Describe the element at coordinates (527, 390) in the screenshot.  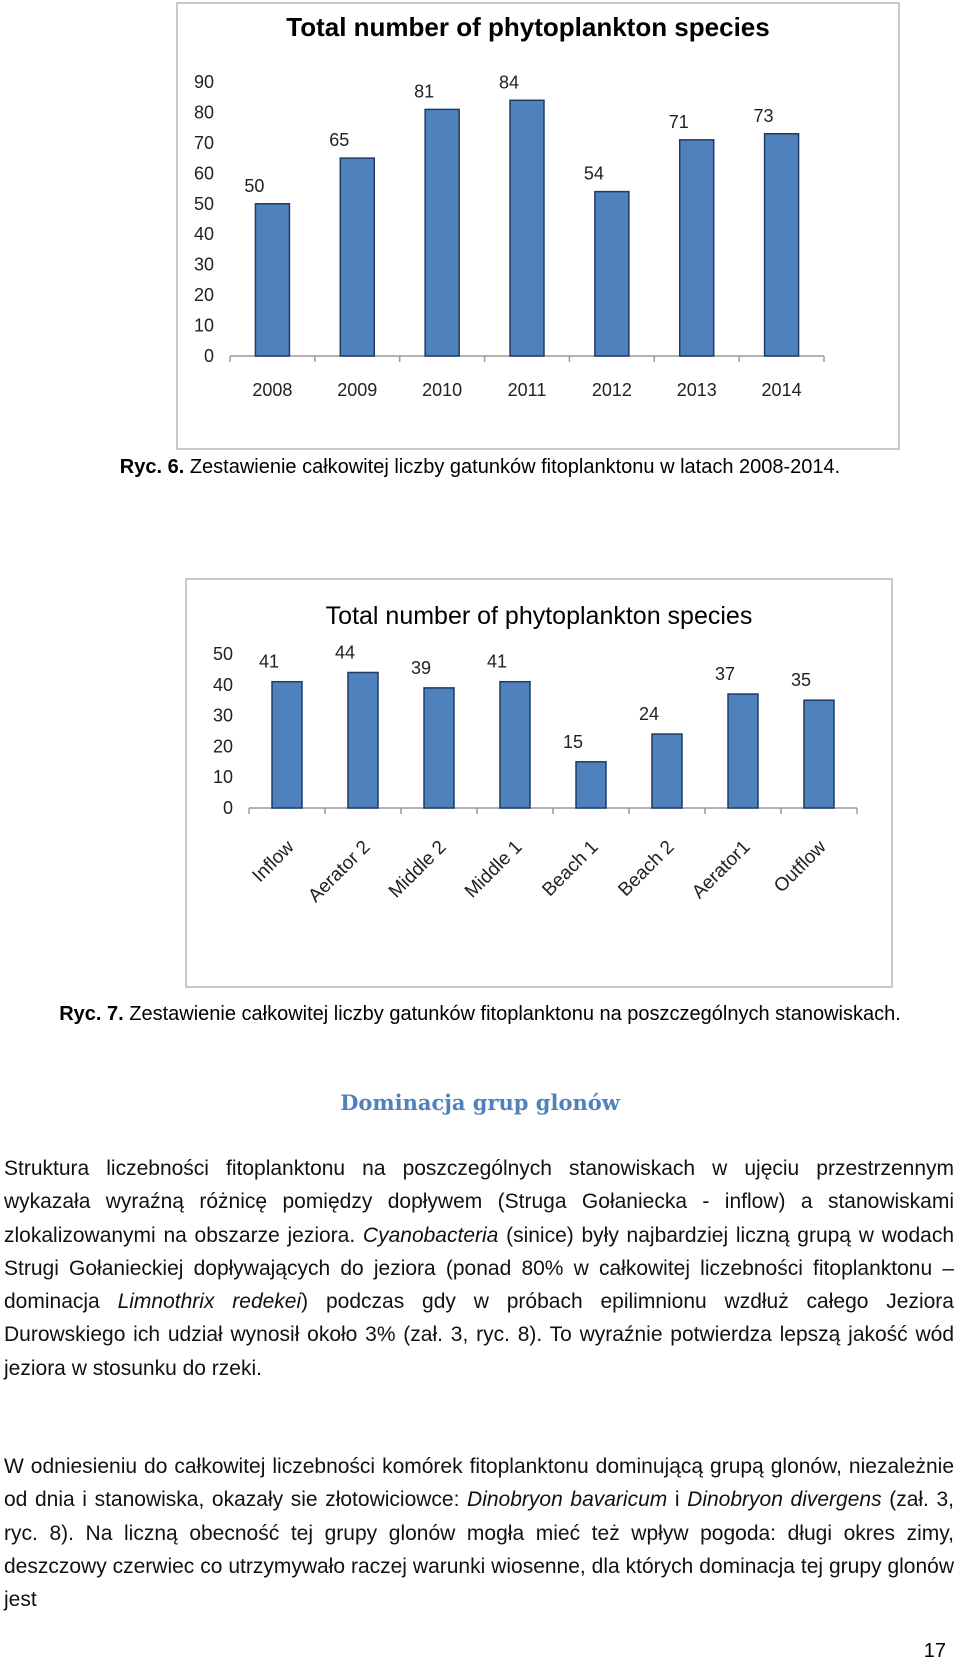
I see `x-tick-label: 2011` at that location.